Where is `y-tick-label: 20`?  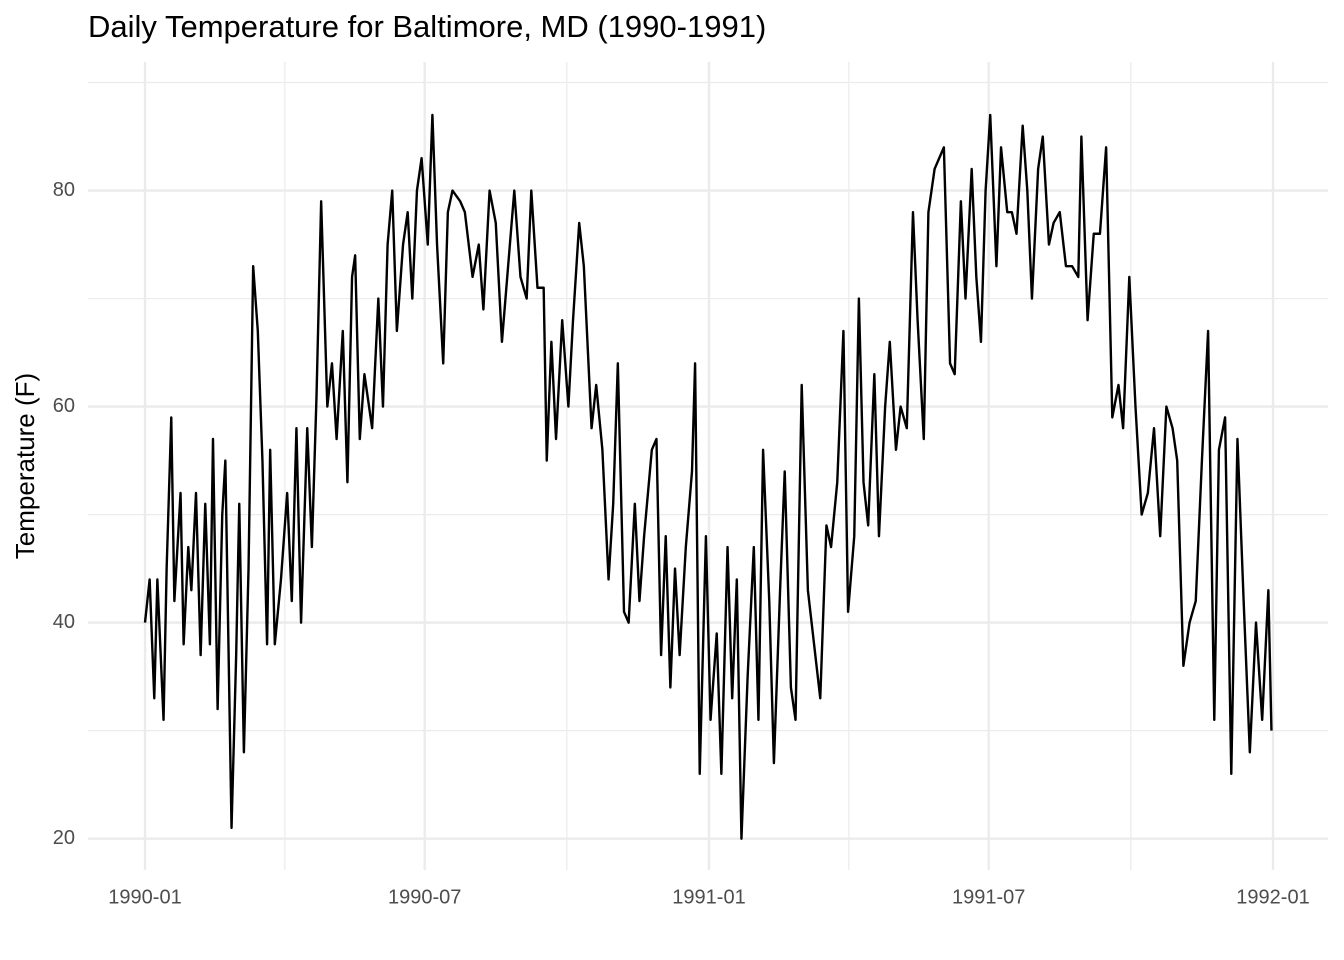
y-tick-label: 20 is located at coordinates (64, 838).